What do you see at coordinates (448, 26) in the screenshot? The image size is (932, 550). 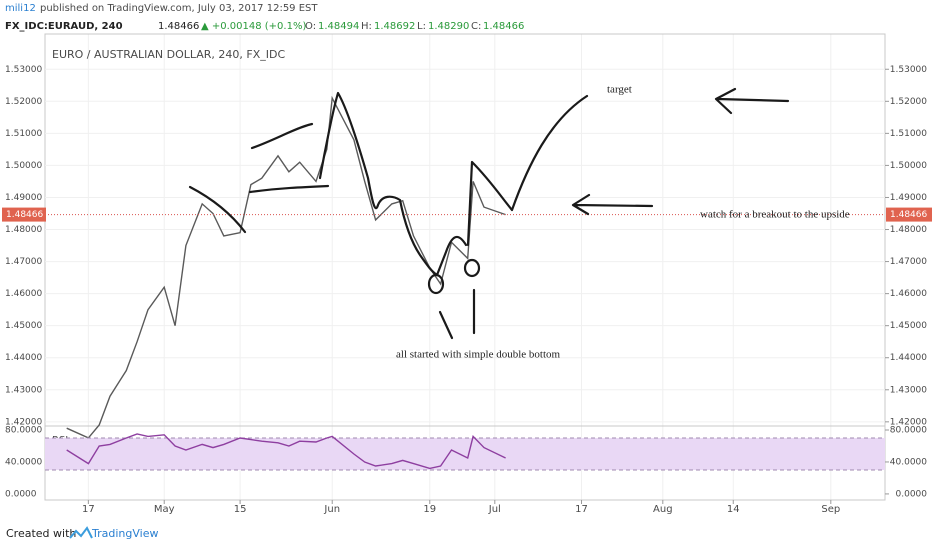 I see `low: 1.48290` at bounding box center [448, 26].